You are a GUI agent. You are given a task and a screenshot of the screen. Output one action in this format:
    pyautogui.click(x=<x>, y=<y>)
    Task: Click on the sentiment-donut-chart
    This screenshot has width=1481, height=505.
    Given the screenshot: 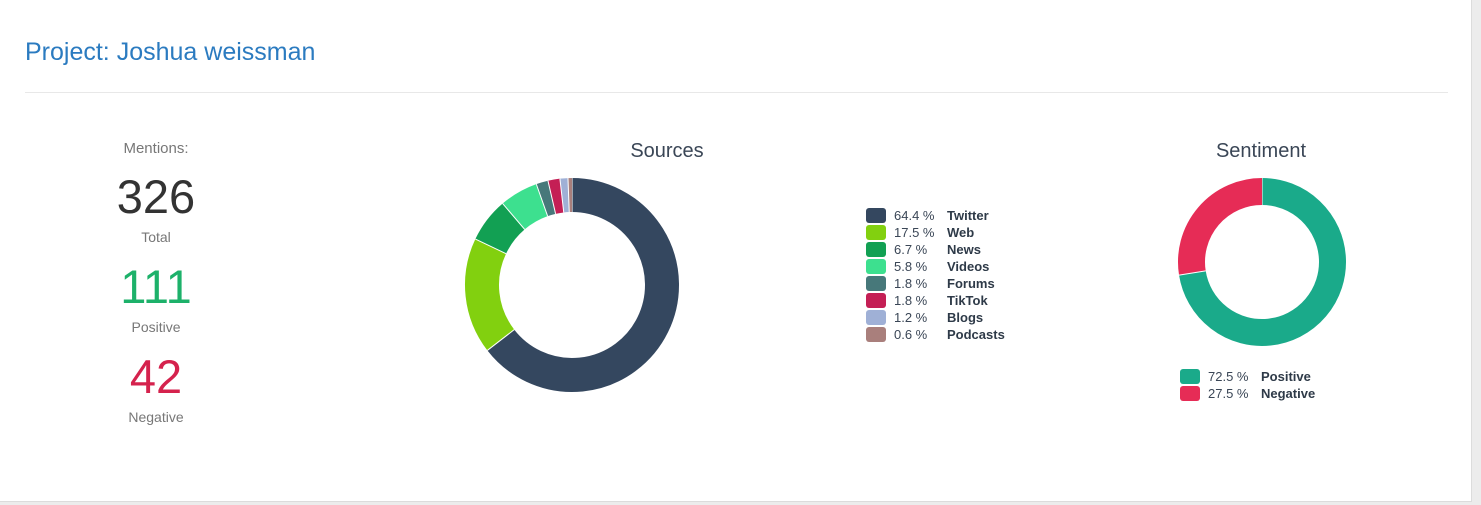 What is the action you would take?
    pyautogui.click(x=1262, y=262)
    